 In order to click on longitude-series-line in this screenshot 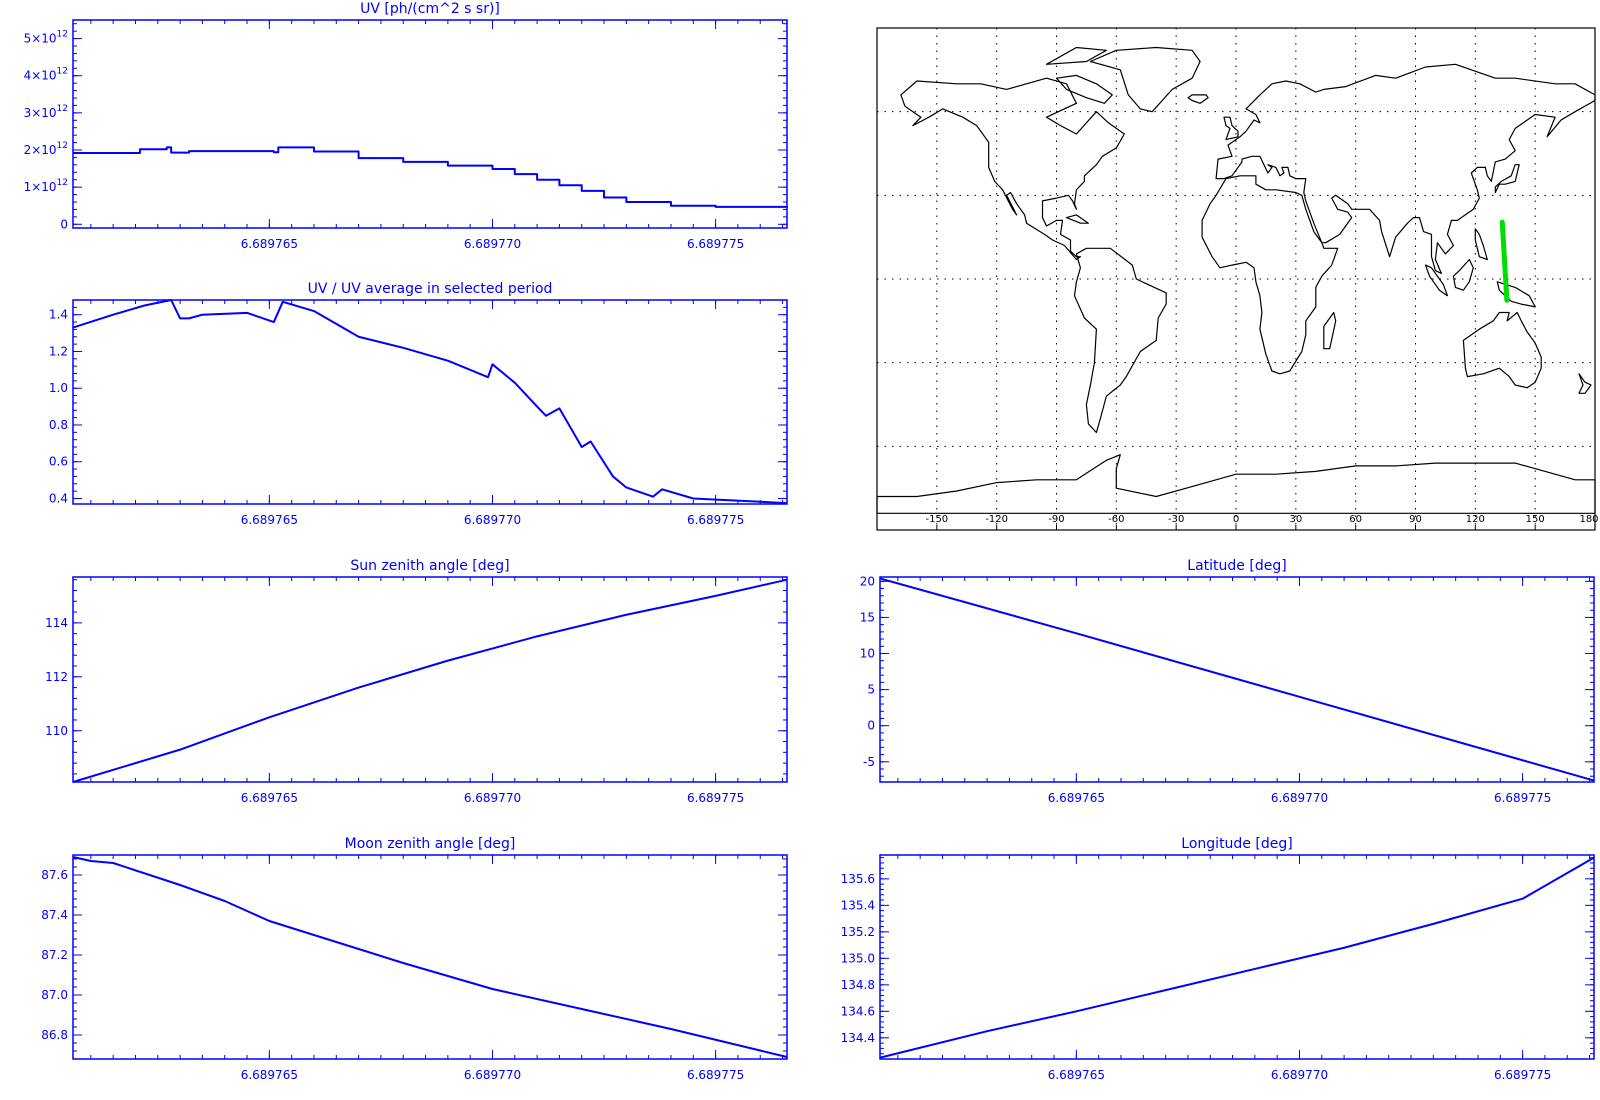, I will do `click(1237, 957)`.